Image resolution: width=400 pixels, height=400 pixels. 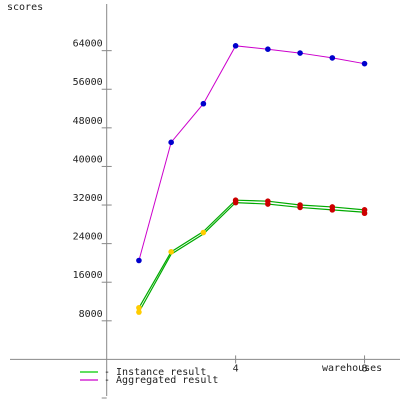 What do you see at coordinates (91, 314) in the screenshot?
I see `y-tick-label: 8000` at bounding box center [91, 314].